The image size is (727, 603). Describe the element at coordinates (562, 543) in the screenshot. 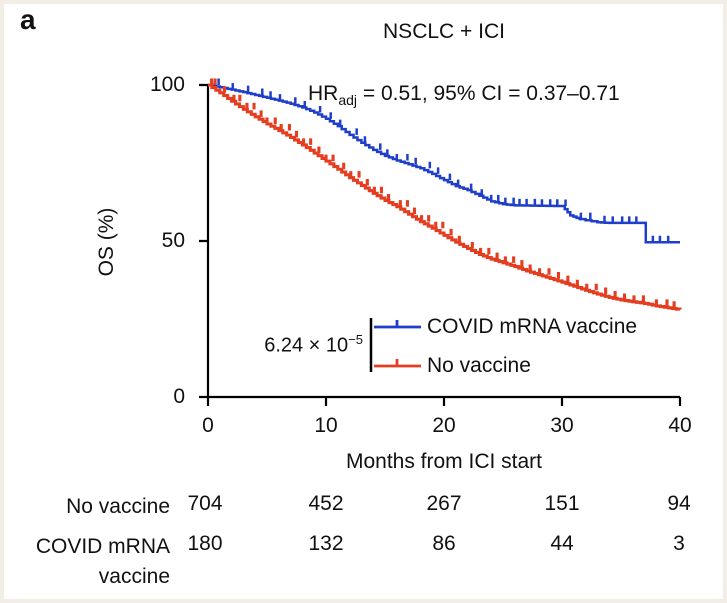

I see `risk-count: 44` at that location.